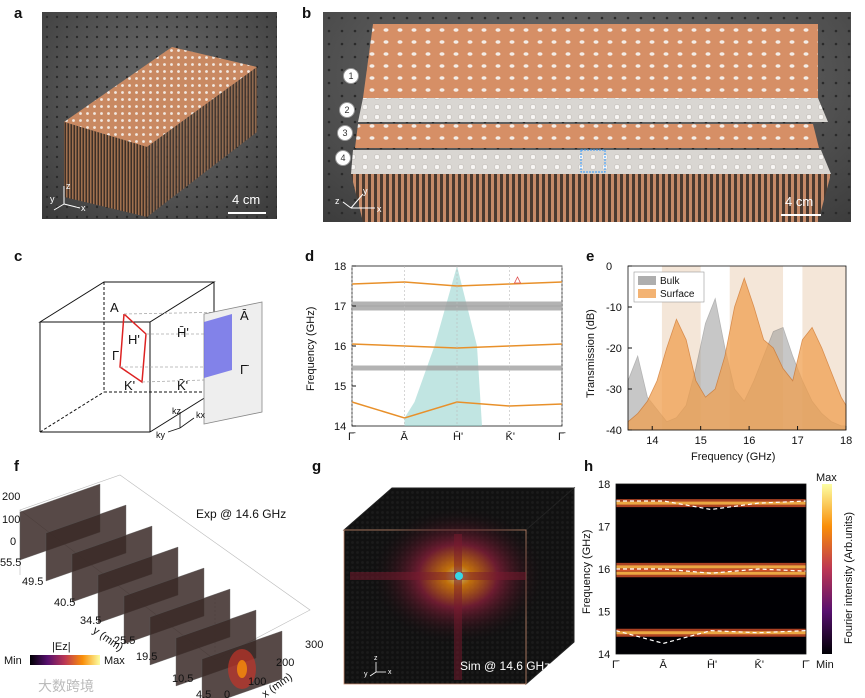 The width and height of the screenshot is (865, 698). I want to click on point-A: A, so click(114, 307).